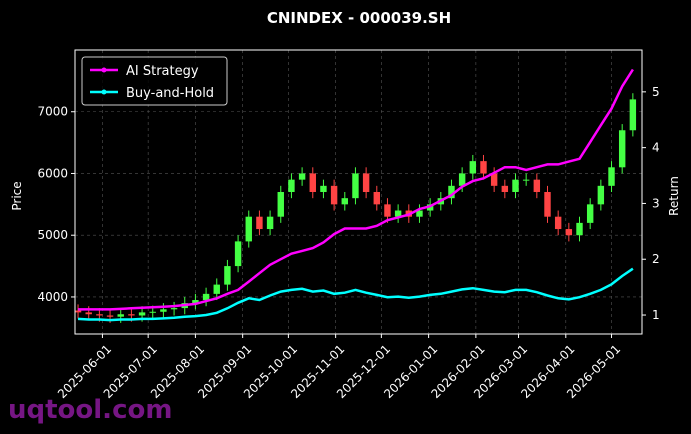  Describe the element at coordinates (162, 71) in the screenshot. I see `legend-label: AI Strategy` at that location.